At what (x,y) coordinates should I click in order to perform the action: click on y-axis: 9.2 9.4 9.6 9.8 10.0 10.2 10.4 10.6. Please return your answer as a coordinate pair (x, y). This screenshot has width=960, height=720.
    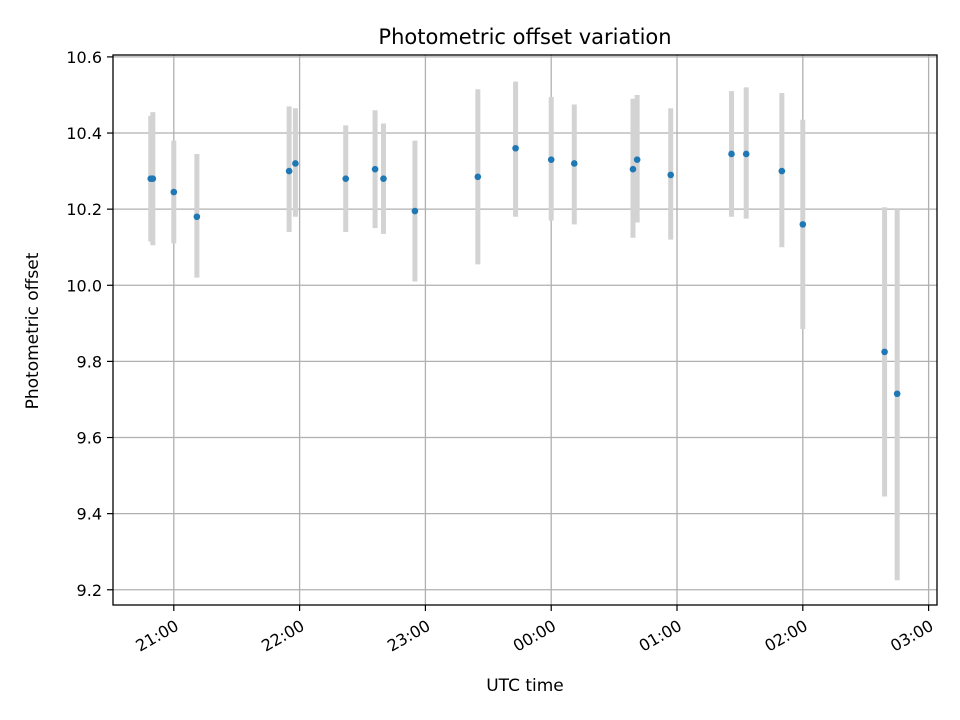
    Looking at the image, I should click on (89, 324).